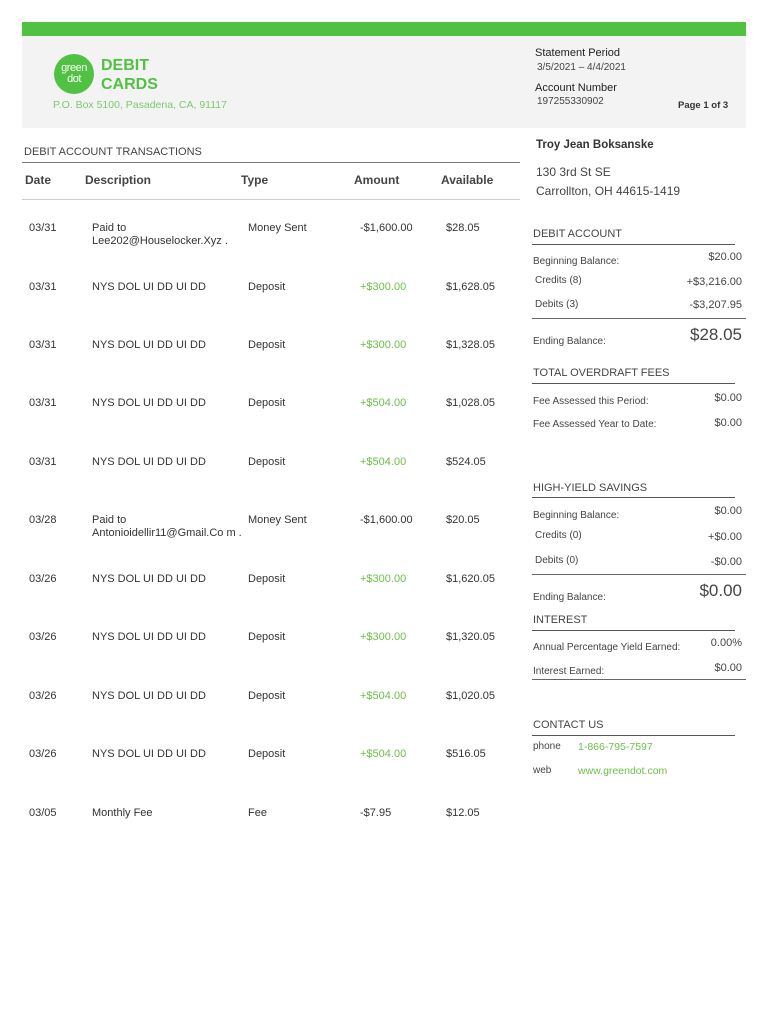  What do you see at coordinates (716, 334) in the screenshot?
I see `ending-balance-value: $28.05` at bounding box center [716, 334].